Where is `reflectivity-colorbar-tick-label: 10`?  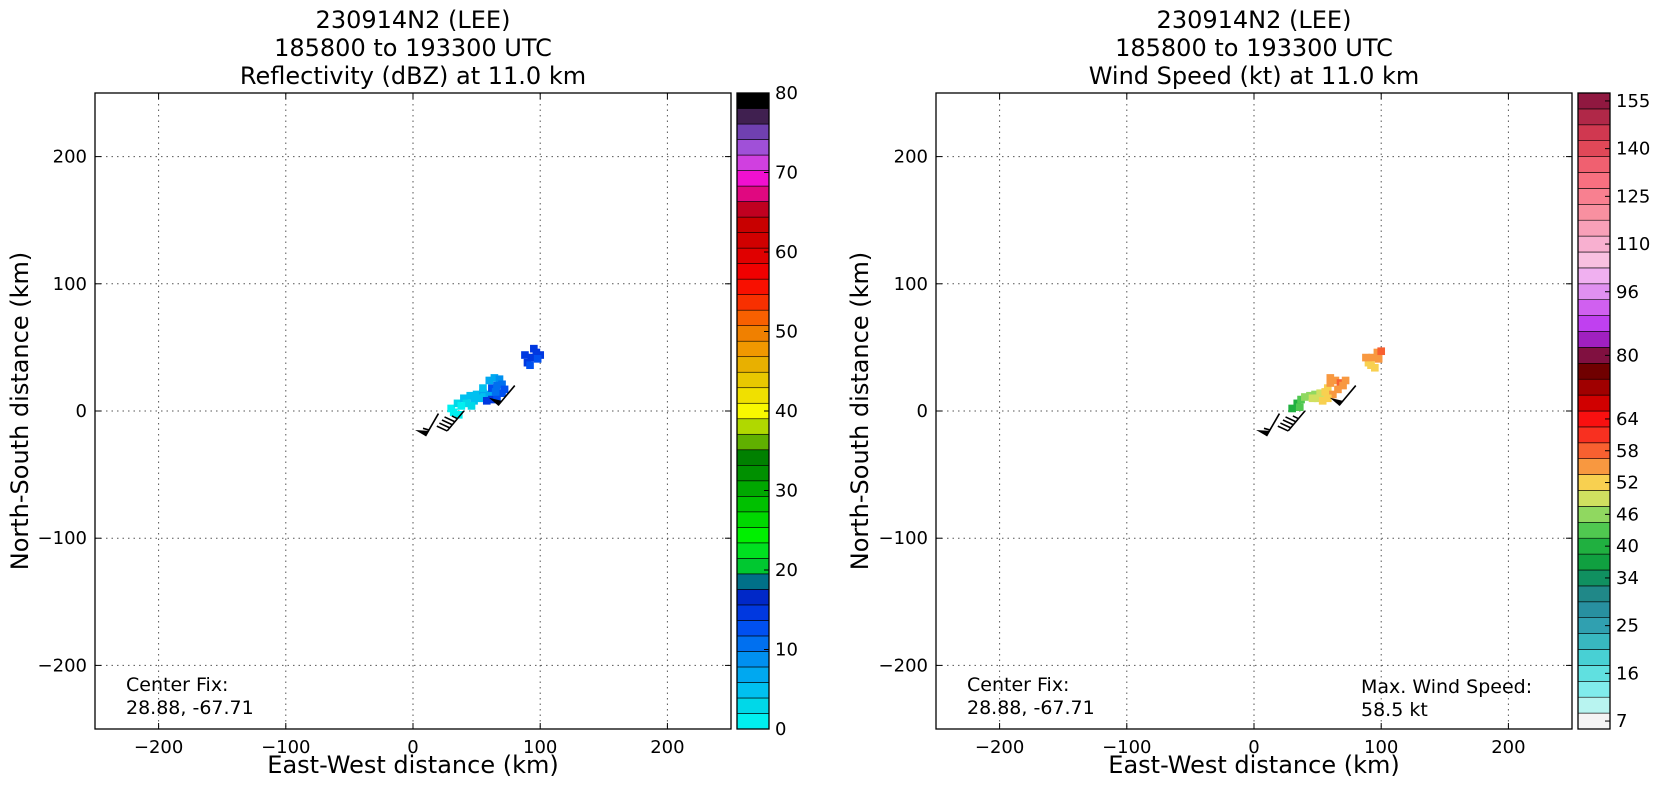
reflectivity-colorbar-tick-label: 10 is located at coordinates (786, 650).